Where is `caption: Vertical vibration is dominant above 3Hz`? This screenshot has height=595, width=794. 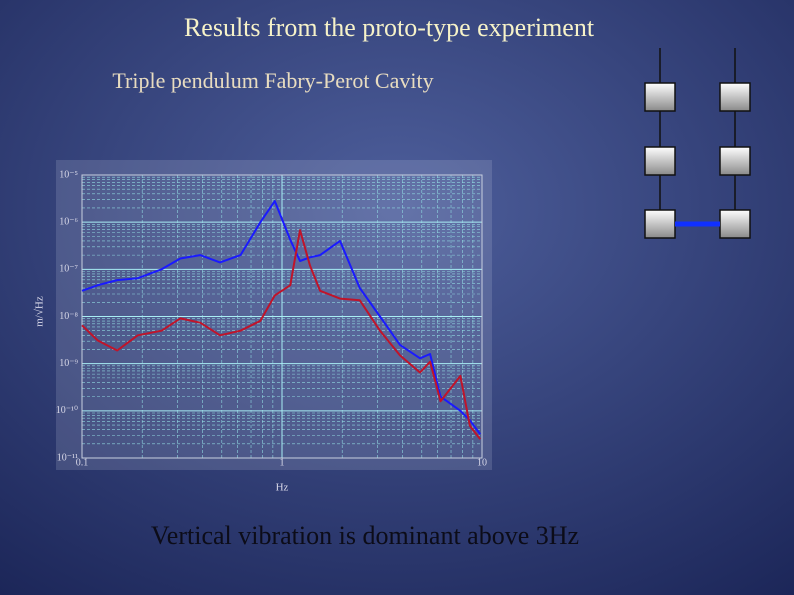 caption: Vertical vibration is dominant above 3Hz is located at coordinates (365, 535).